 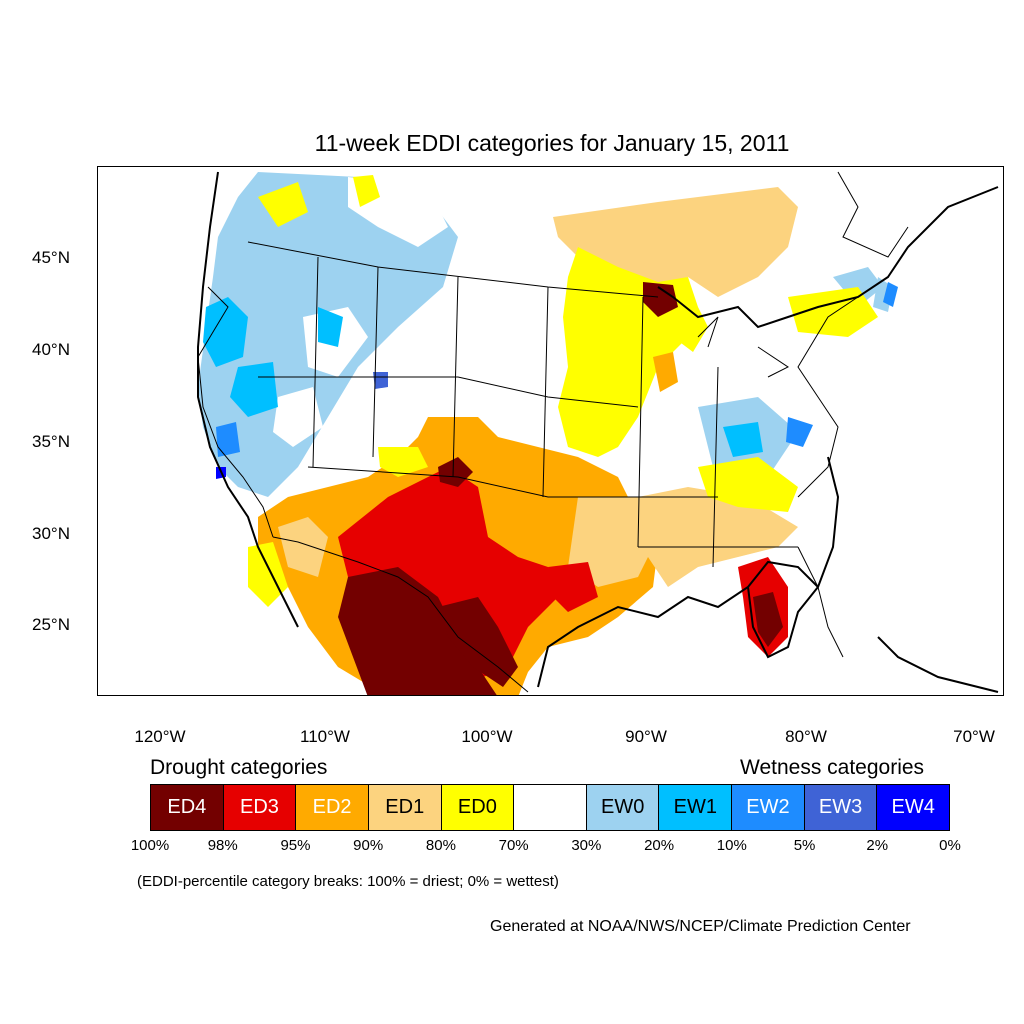 What do you see at coordinates (974, 736) in the screenshot?
I see `lon-label-70: 70°W` at bounding box center [974, 736].